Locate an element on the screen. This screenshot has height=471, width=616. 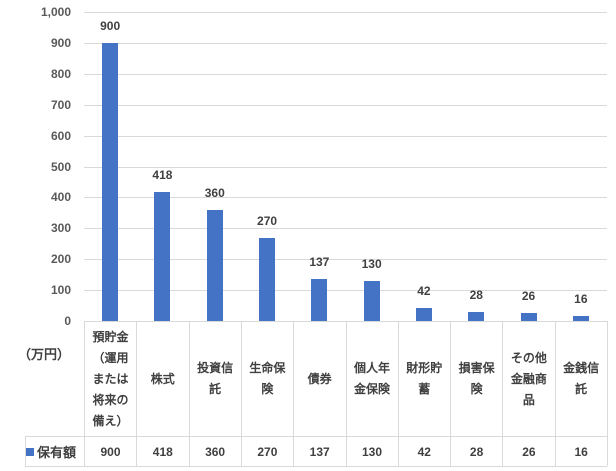
data-label: 16 is located at coordinates (581, 299).